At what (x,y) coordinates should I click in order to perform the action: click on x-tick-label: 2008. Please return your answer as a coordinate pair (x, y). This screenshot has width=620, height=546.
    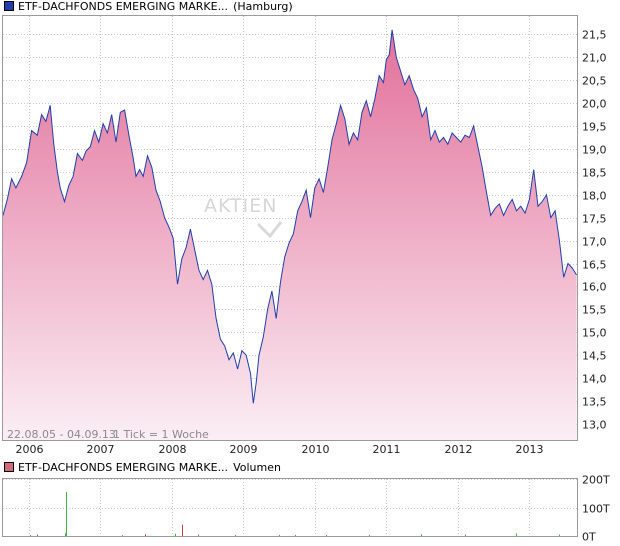
    Looking at the image, I should click on (173, 449).